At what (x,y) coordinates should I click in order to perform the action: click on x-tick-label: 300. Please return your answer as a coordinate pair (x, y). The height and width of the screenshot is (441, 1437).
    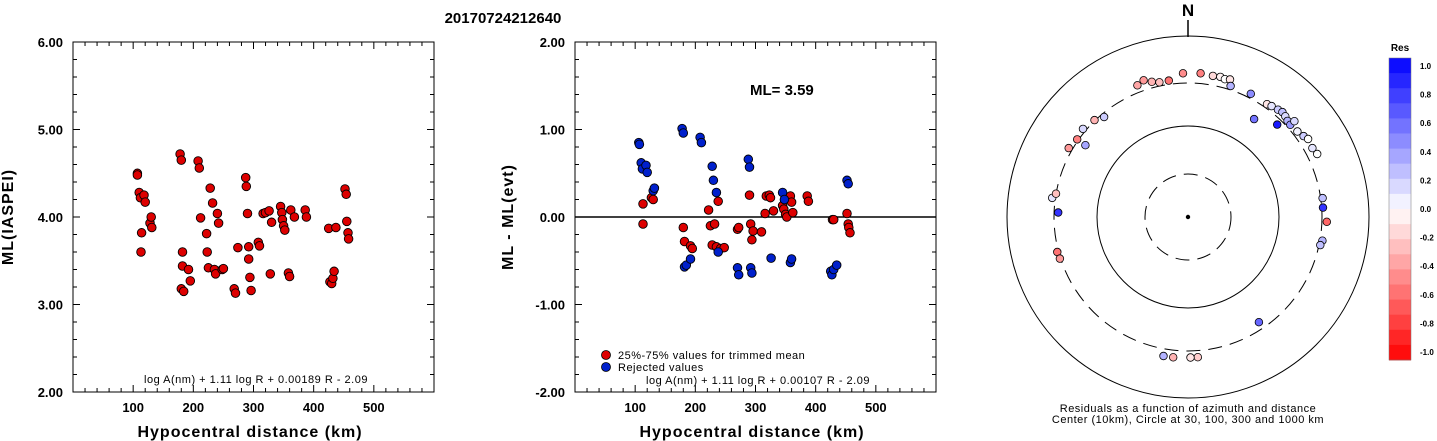
    Looking at the image, I should click on (254, 407).